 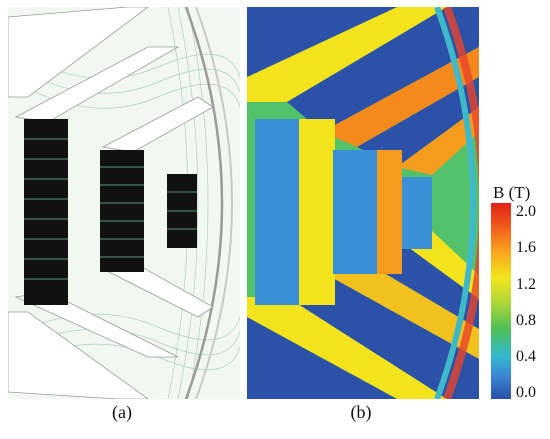 I want to click on colorbar-tick: 1.6, so click(x=526, y=247).